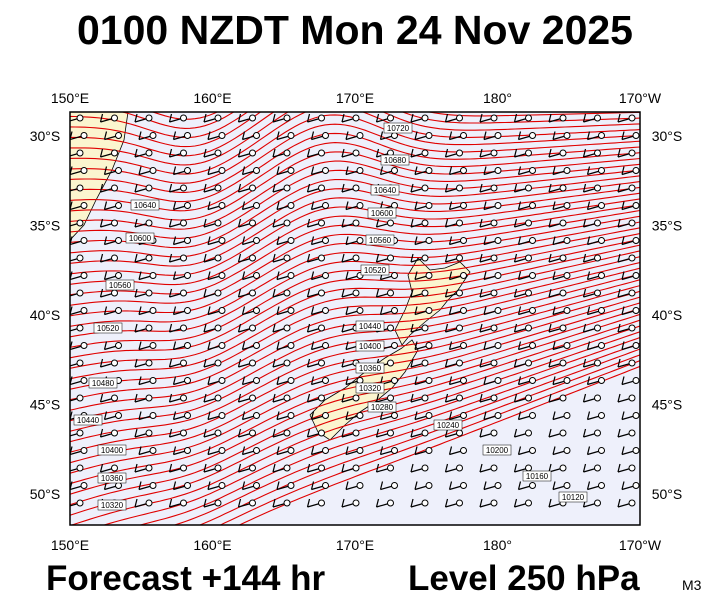  I want to click on contour-label: 10680, so click(395, 160).